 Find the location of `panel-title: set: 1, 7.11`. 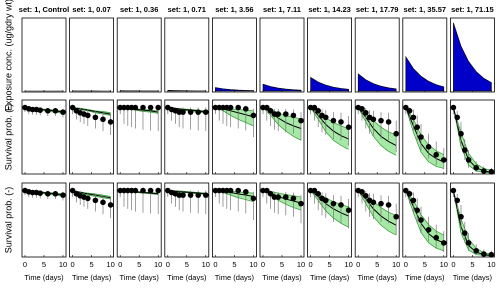

panel-title: set: 1, 7.11 is located at coordinates (282, 9).